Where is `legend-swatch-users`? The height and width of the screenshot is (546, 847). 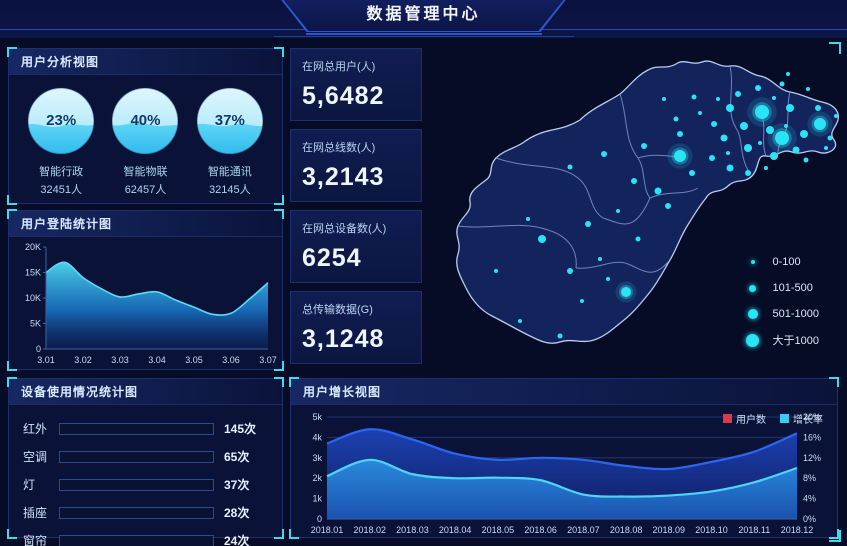 legend-swatch-users is located at coordinates (727, 418).